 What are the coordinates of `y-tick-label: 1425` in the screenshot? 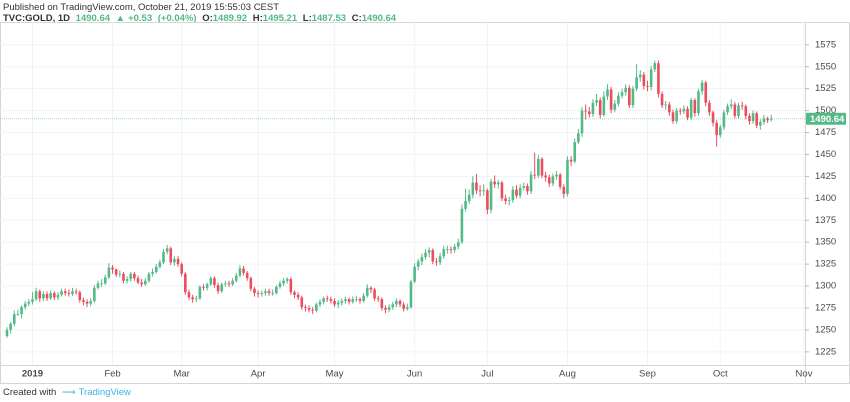 It's located at (825, 176).